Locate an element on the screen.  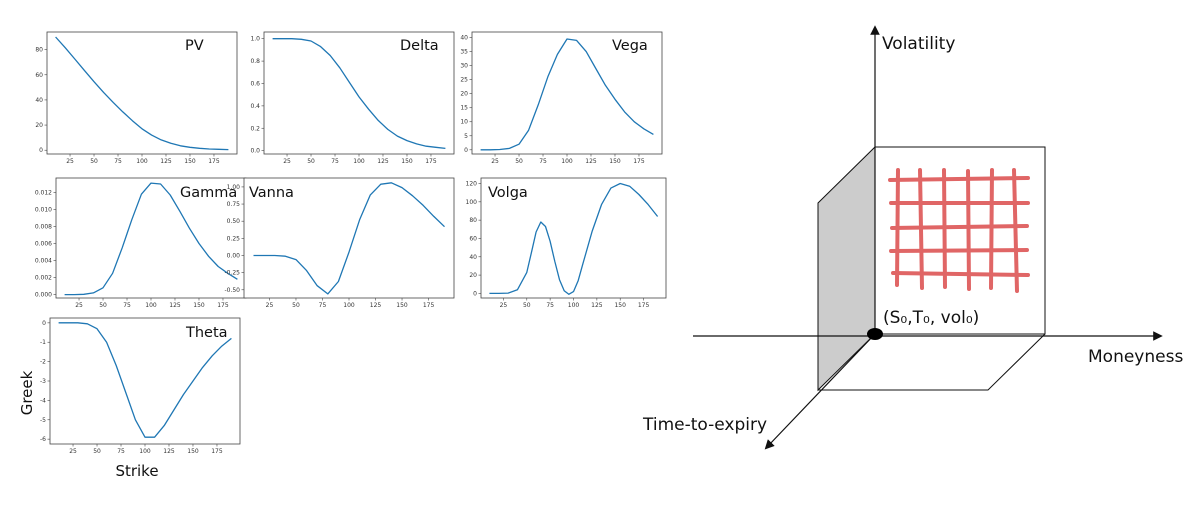
y-tick-label: 1.00 is located at coordinates (234, 187).